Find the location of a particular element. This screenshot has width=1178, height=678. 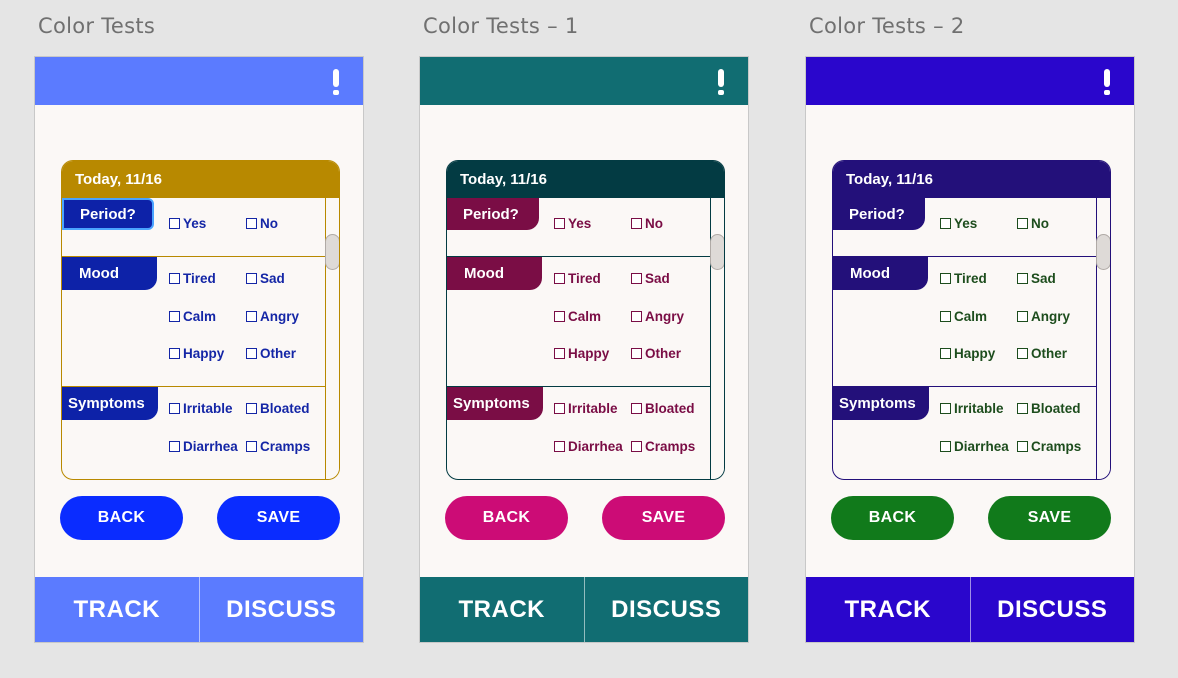

option-label: Diarrhea is located at coordinates (981, 446).